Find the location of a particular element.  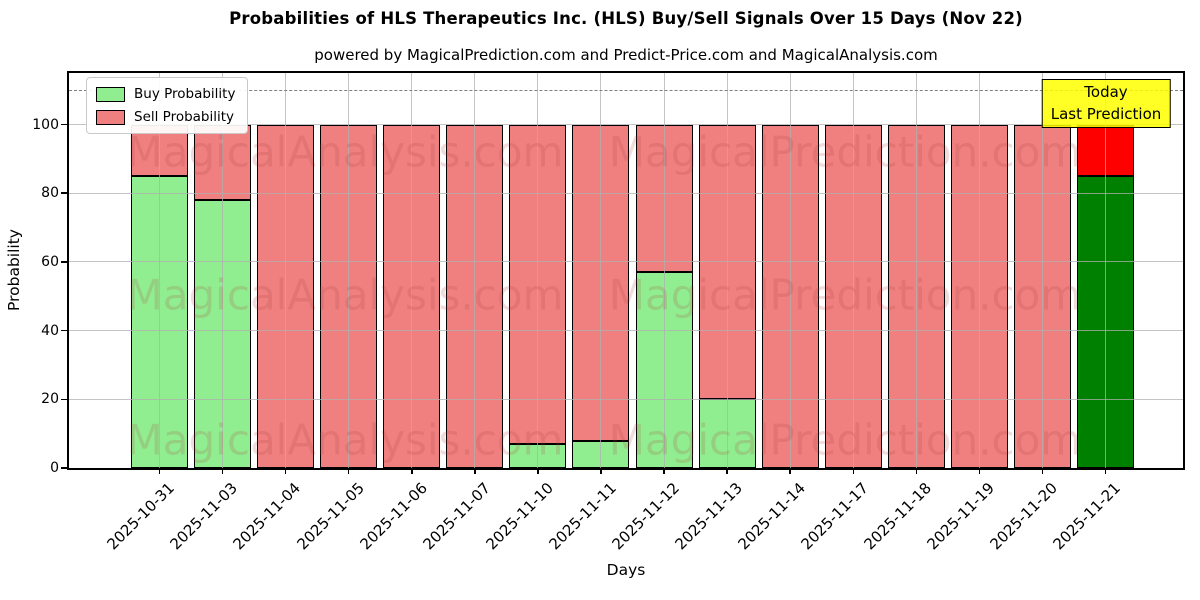

buy-color-swatch is located at coordinates (110, 94).